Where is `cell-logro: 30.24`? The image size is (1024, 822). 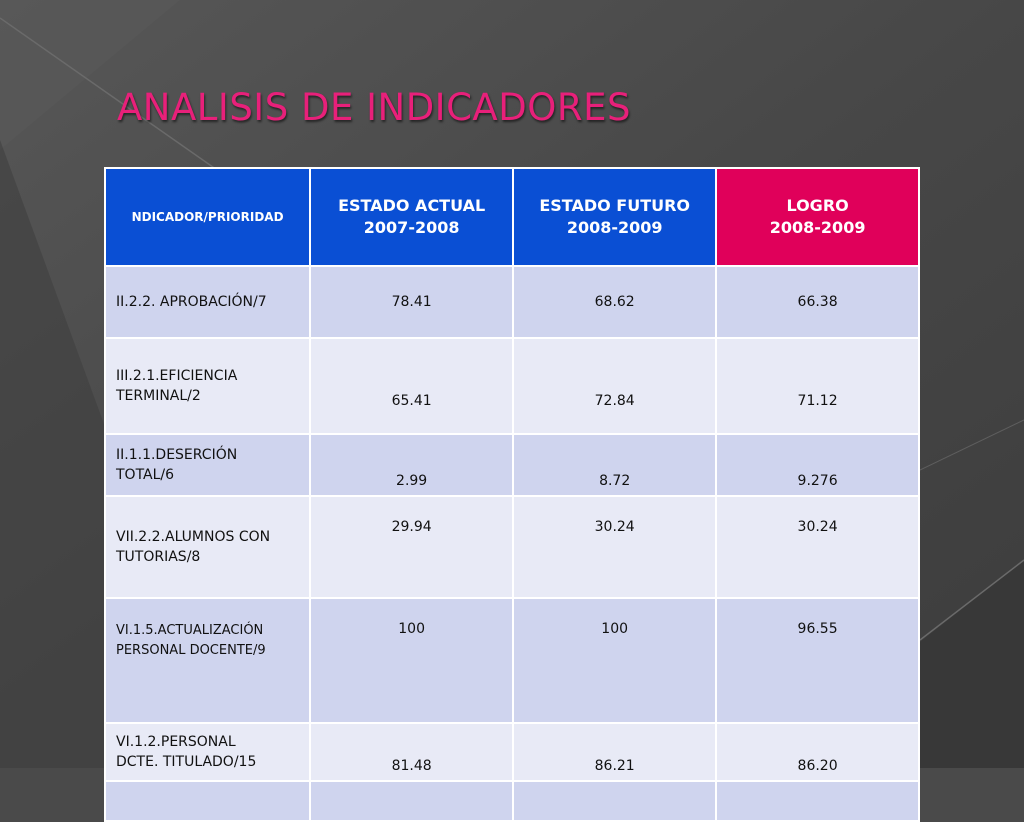 cell-logro: 30.24 is located at coordinates (817, 547).